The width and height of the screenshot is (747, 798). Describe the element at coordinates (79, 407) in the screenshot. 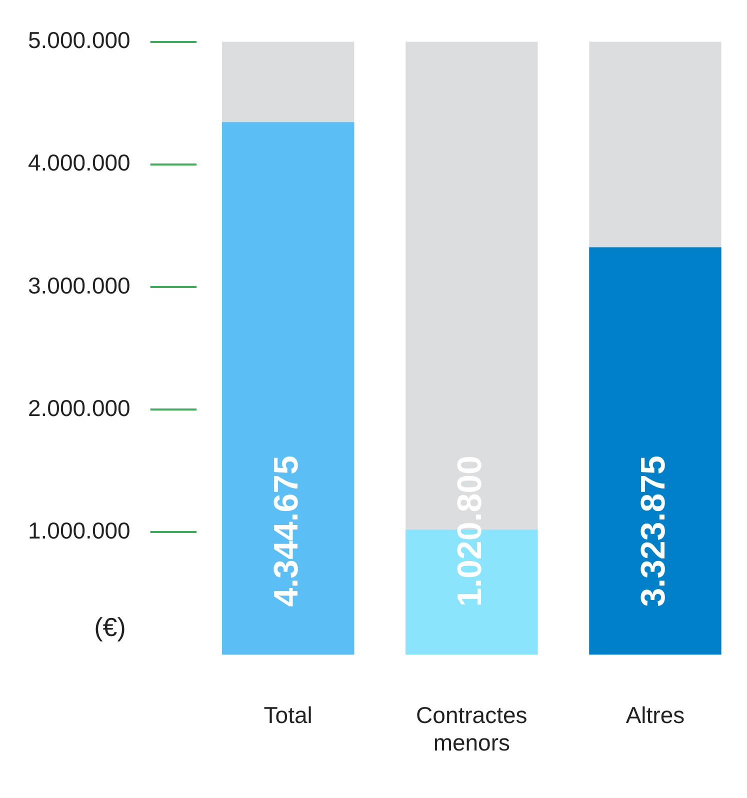

I see `y-tick-label: 2.000.000` at that location.